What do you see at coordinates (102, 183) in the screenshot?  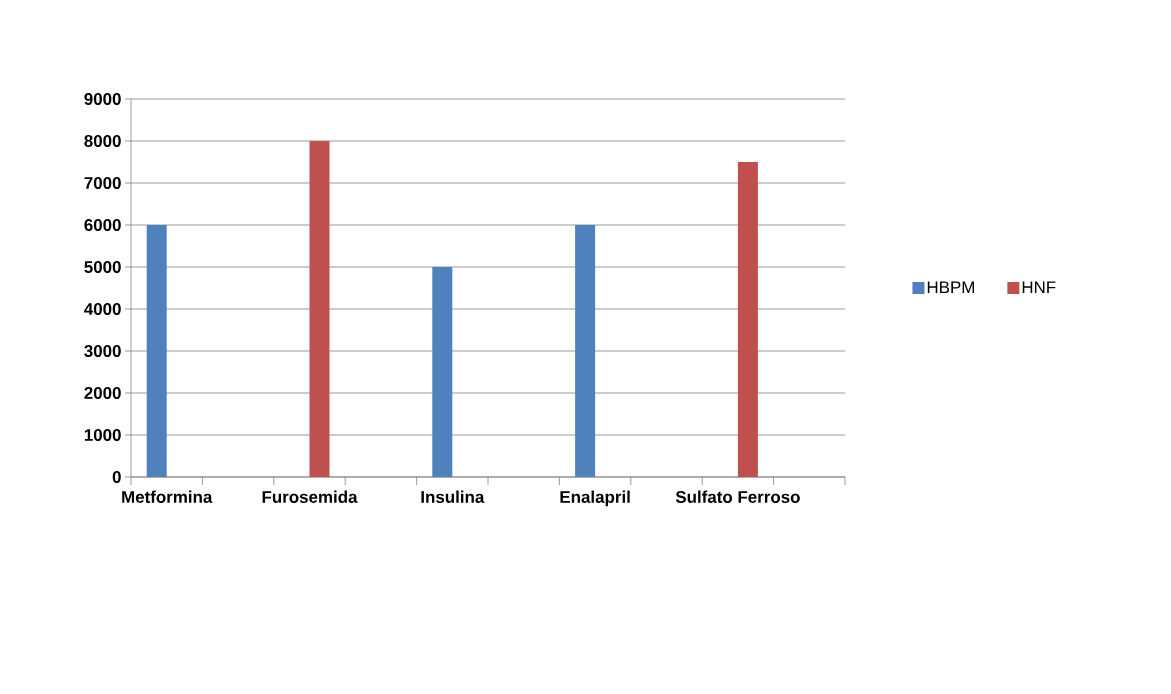 I see `y-tick-label: 7000` at bounding box center [102, 183].